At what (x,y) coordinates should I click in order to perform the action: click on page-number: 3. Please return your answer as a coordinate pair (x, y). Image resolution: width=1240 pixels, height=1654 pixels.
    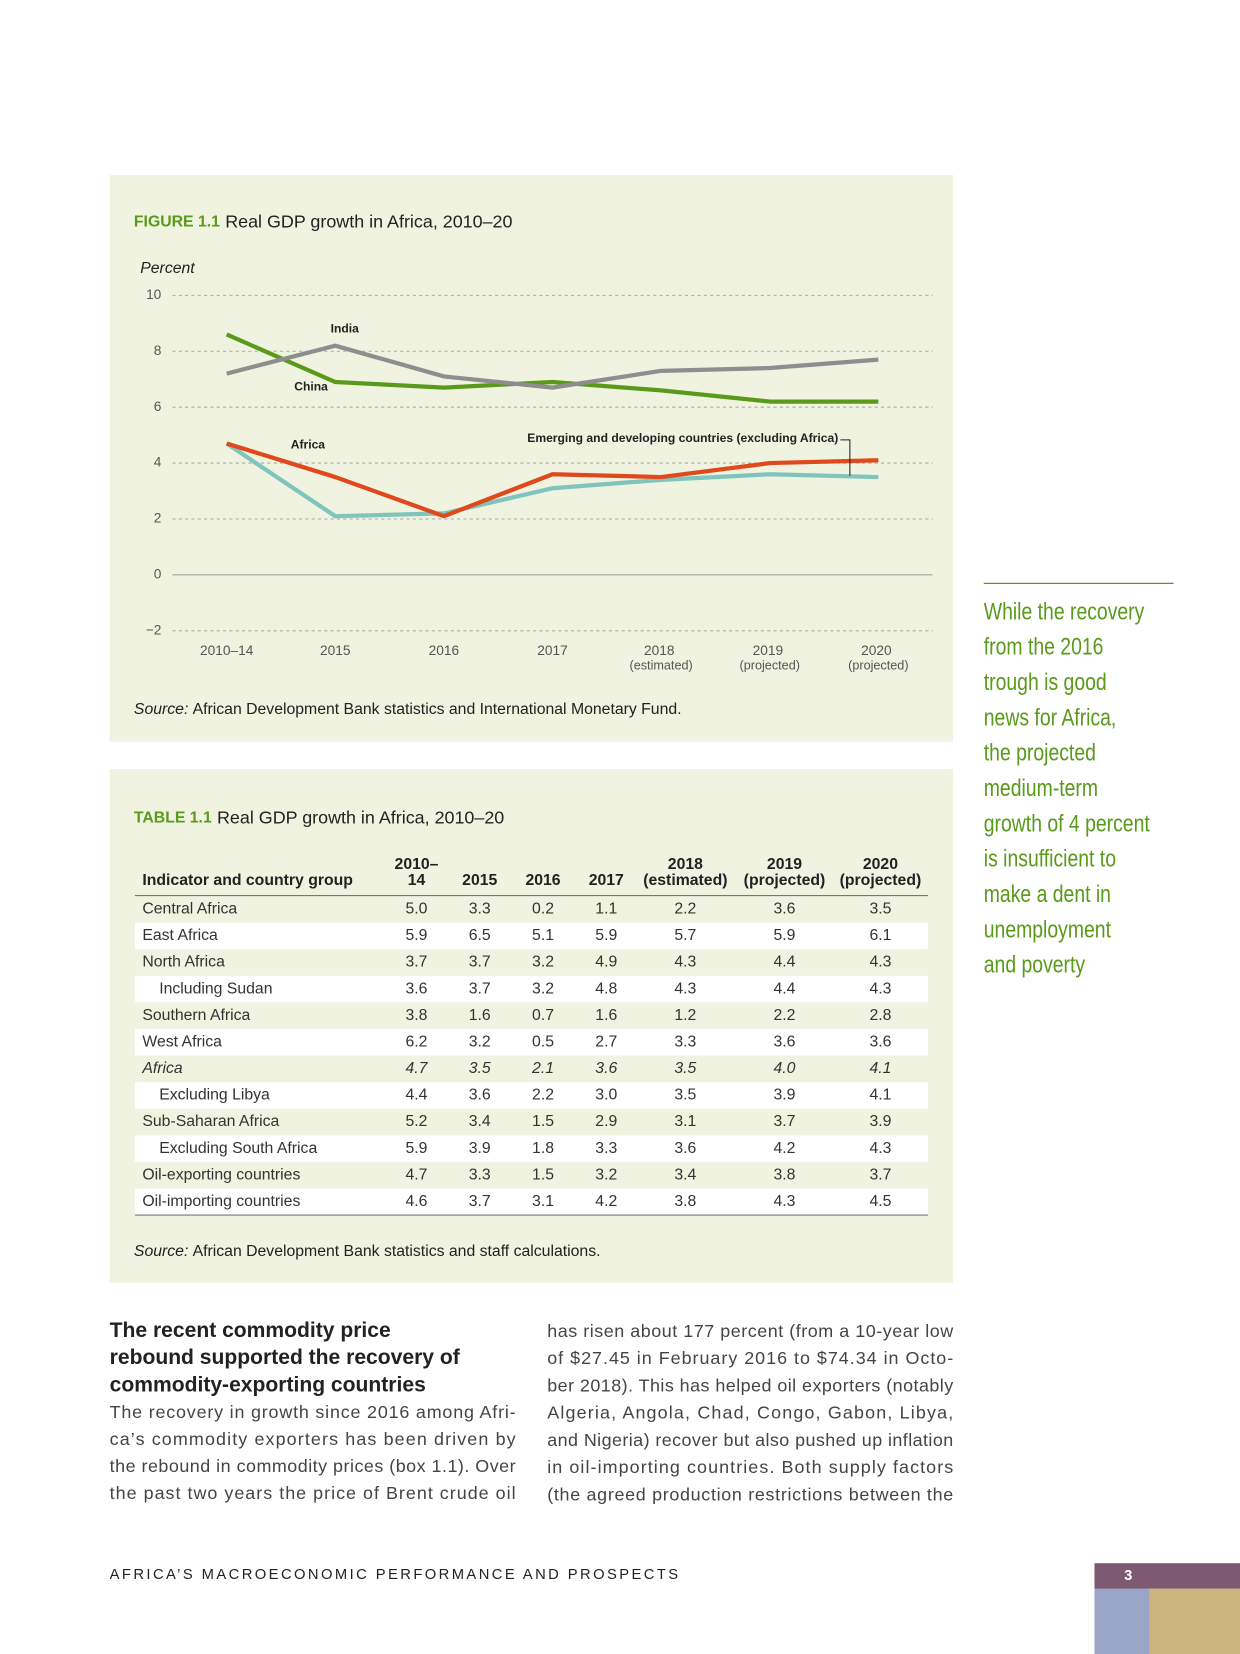
    Looking at the image, I should click on (1128, 1576).